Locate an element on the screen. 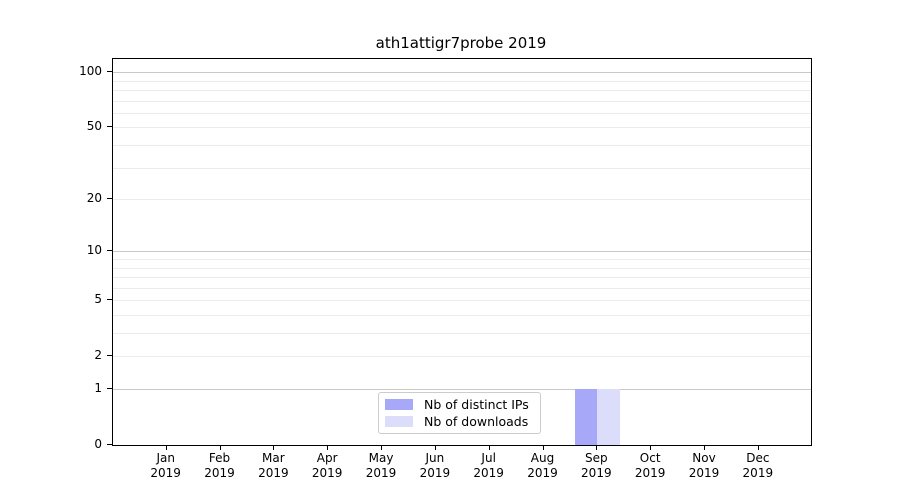 This screenshot has height=500, width=900. x-tick-label: Jul 2019 is located at coordinates (489, 466).